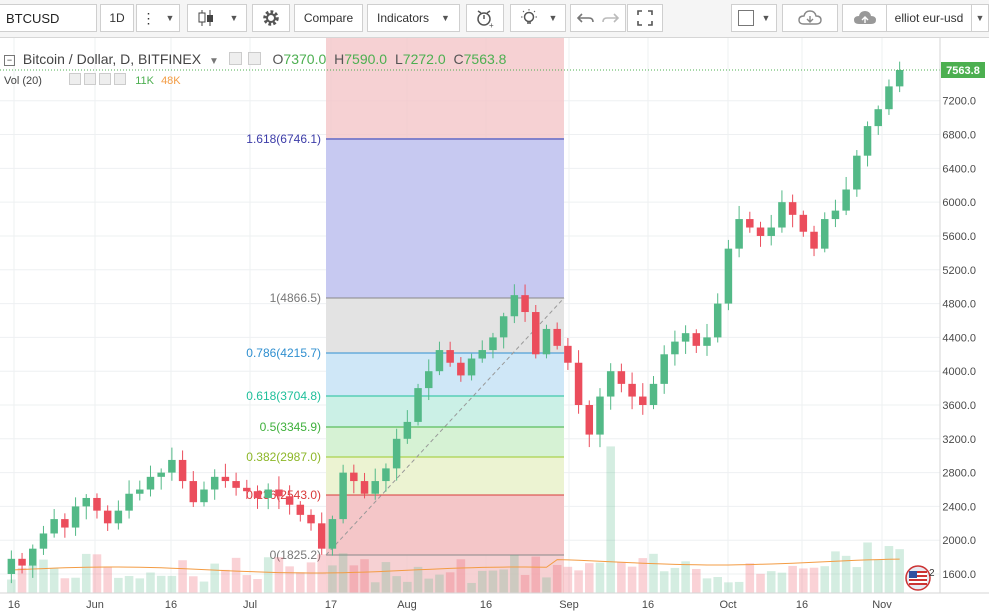 The width and height of the screenshot is (989, 615). I want to click on load-chart-button, so click(810, 18).